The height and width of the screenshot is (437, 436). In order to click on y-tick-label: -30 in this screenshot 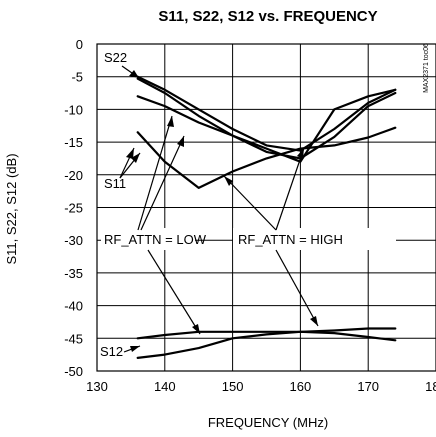, I will do `click(73, 240)`.